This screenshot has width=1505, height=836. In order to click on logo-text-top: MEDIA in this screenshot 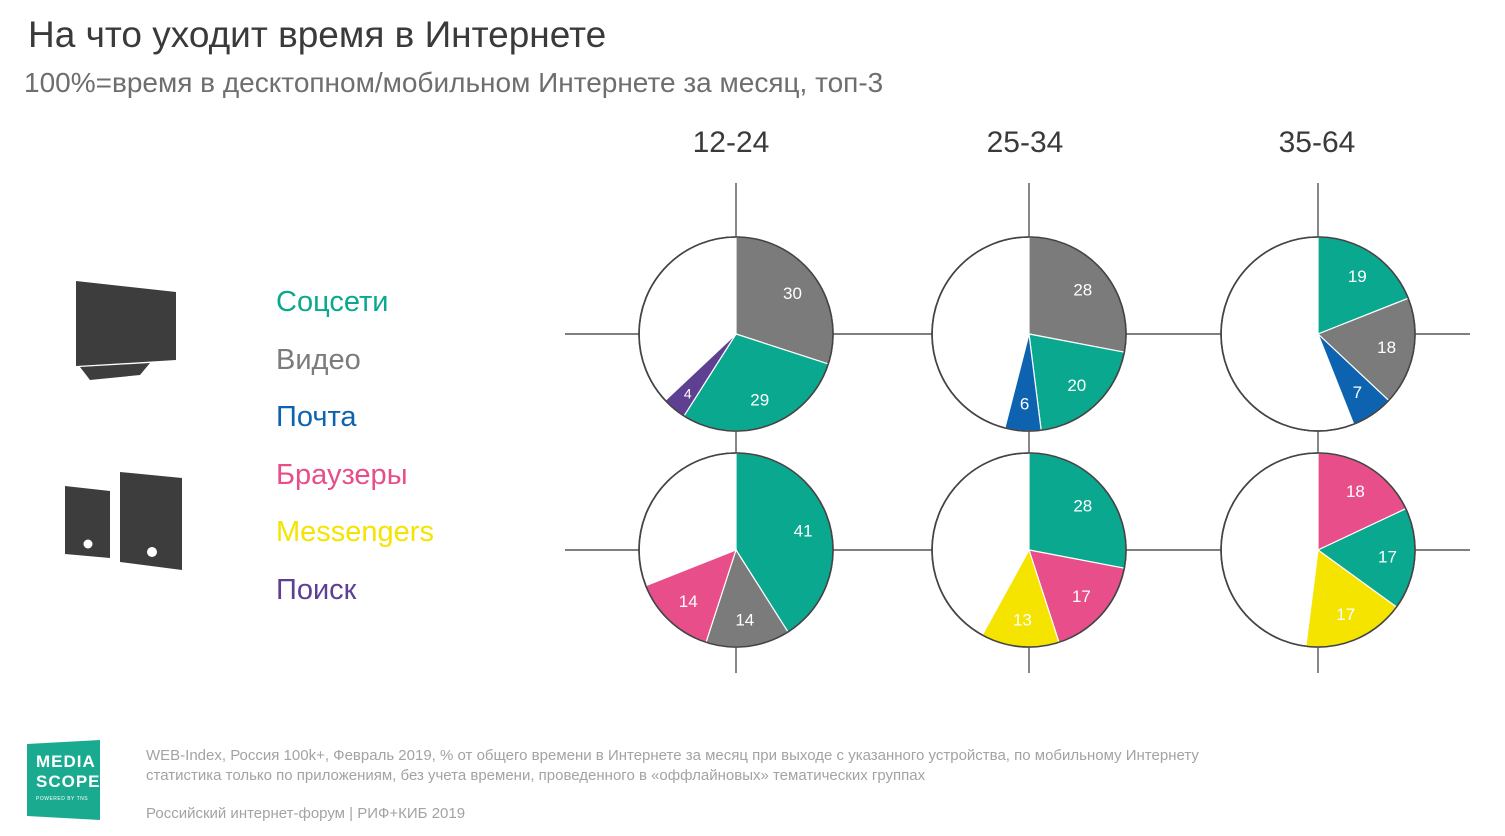, I will do `click(66, 761)`.